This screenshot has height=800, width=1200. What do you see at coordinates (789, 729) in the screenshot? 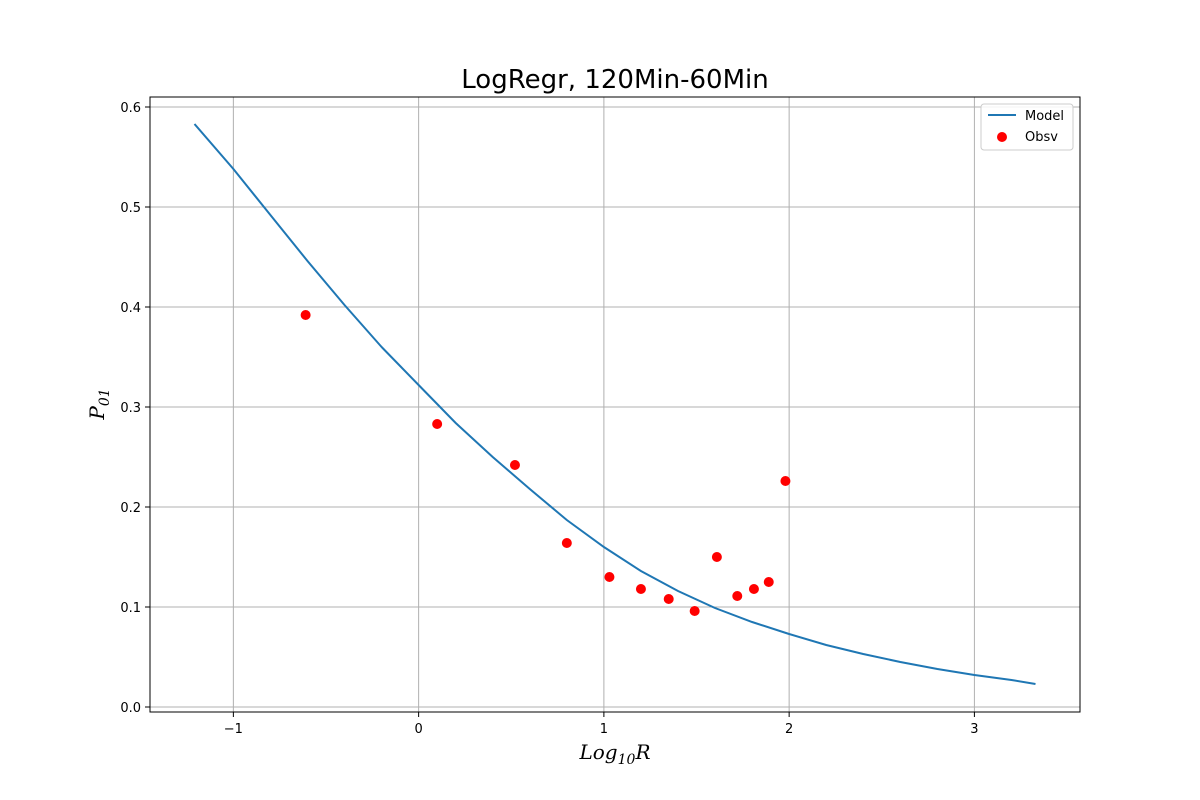
I see `x-tick-label: 2` at bounding box center [789, 729].